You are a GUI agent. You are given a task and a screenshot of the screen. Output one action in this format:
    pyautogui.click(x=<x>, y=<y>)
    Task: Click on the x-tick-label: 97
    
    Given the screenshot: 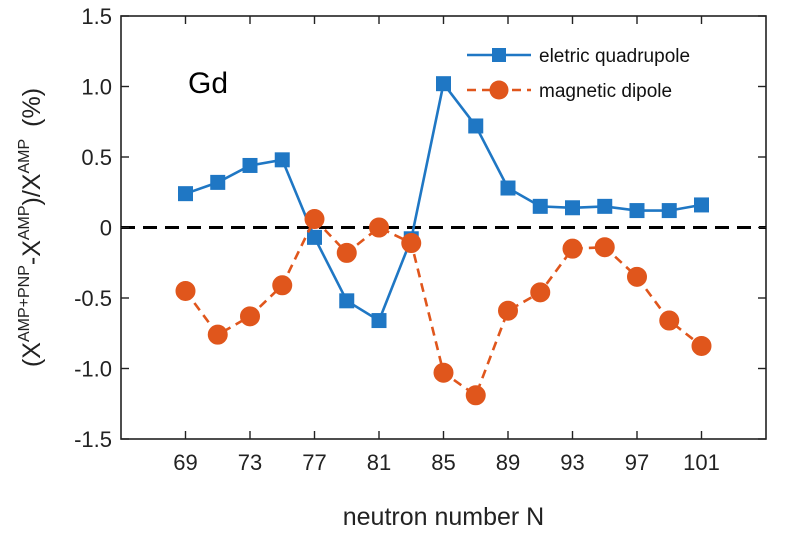 What is the action you would take?
    pyautogui.click(x=637, y=462)
    